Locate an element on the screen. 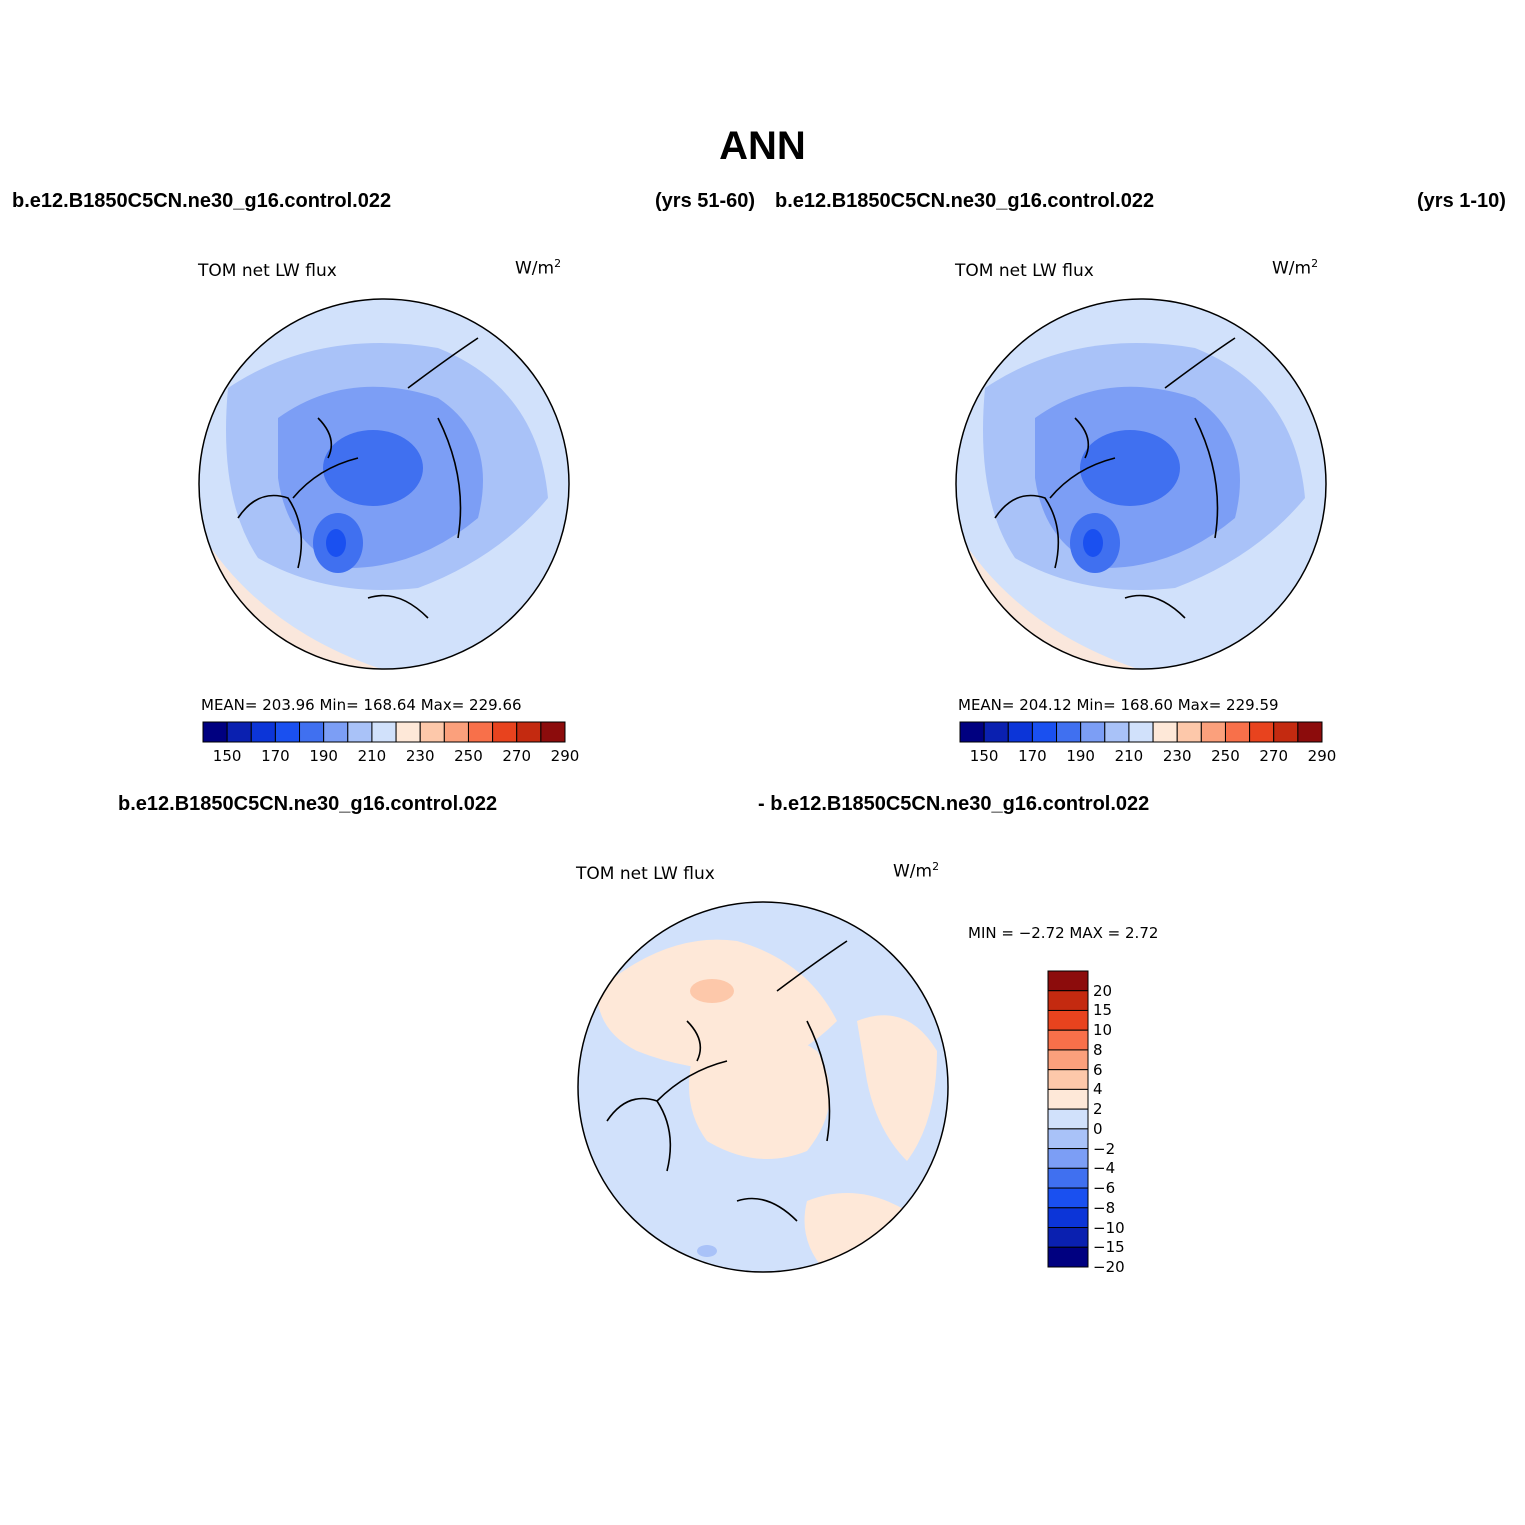 This screenshot has height=1525, width=1525. polar-map-top-left is located at coordinates (384, 484).